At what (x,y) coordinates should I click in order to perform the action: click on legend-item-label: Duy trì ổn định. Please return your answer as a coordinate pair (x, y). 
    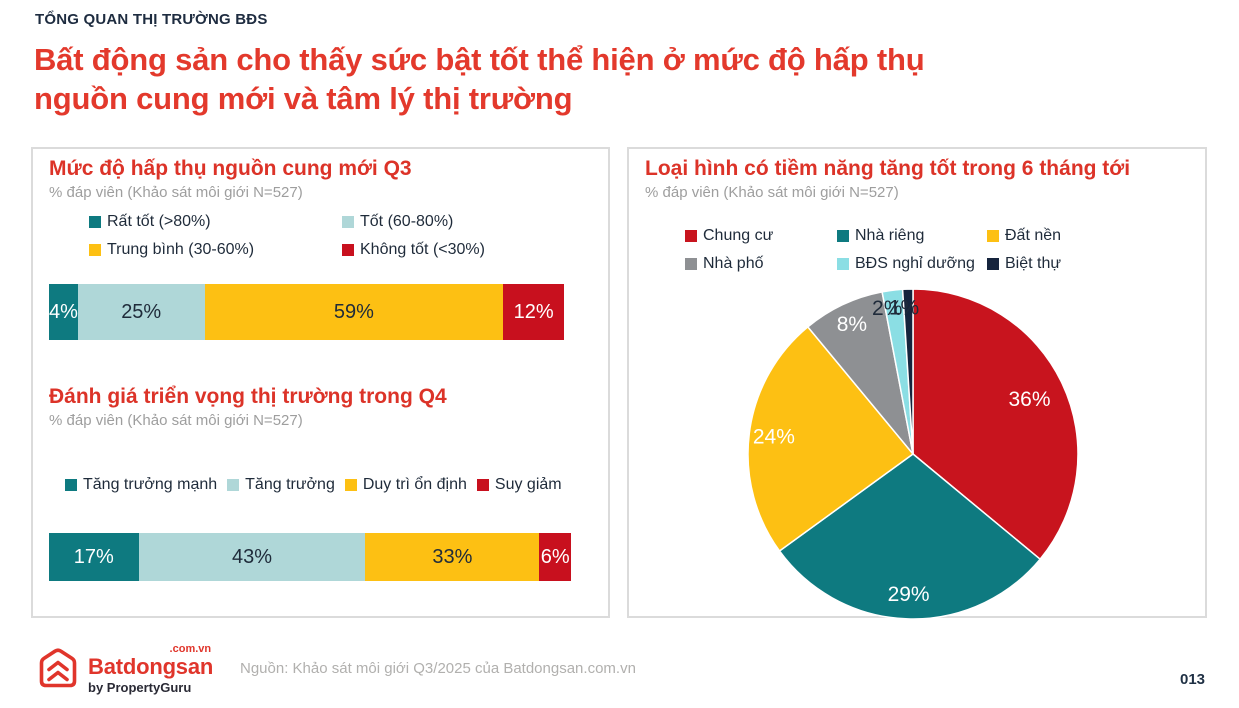
    Looking at the image, I should click on (414, 484).